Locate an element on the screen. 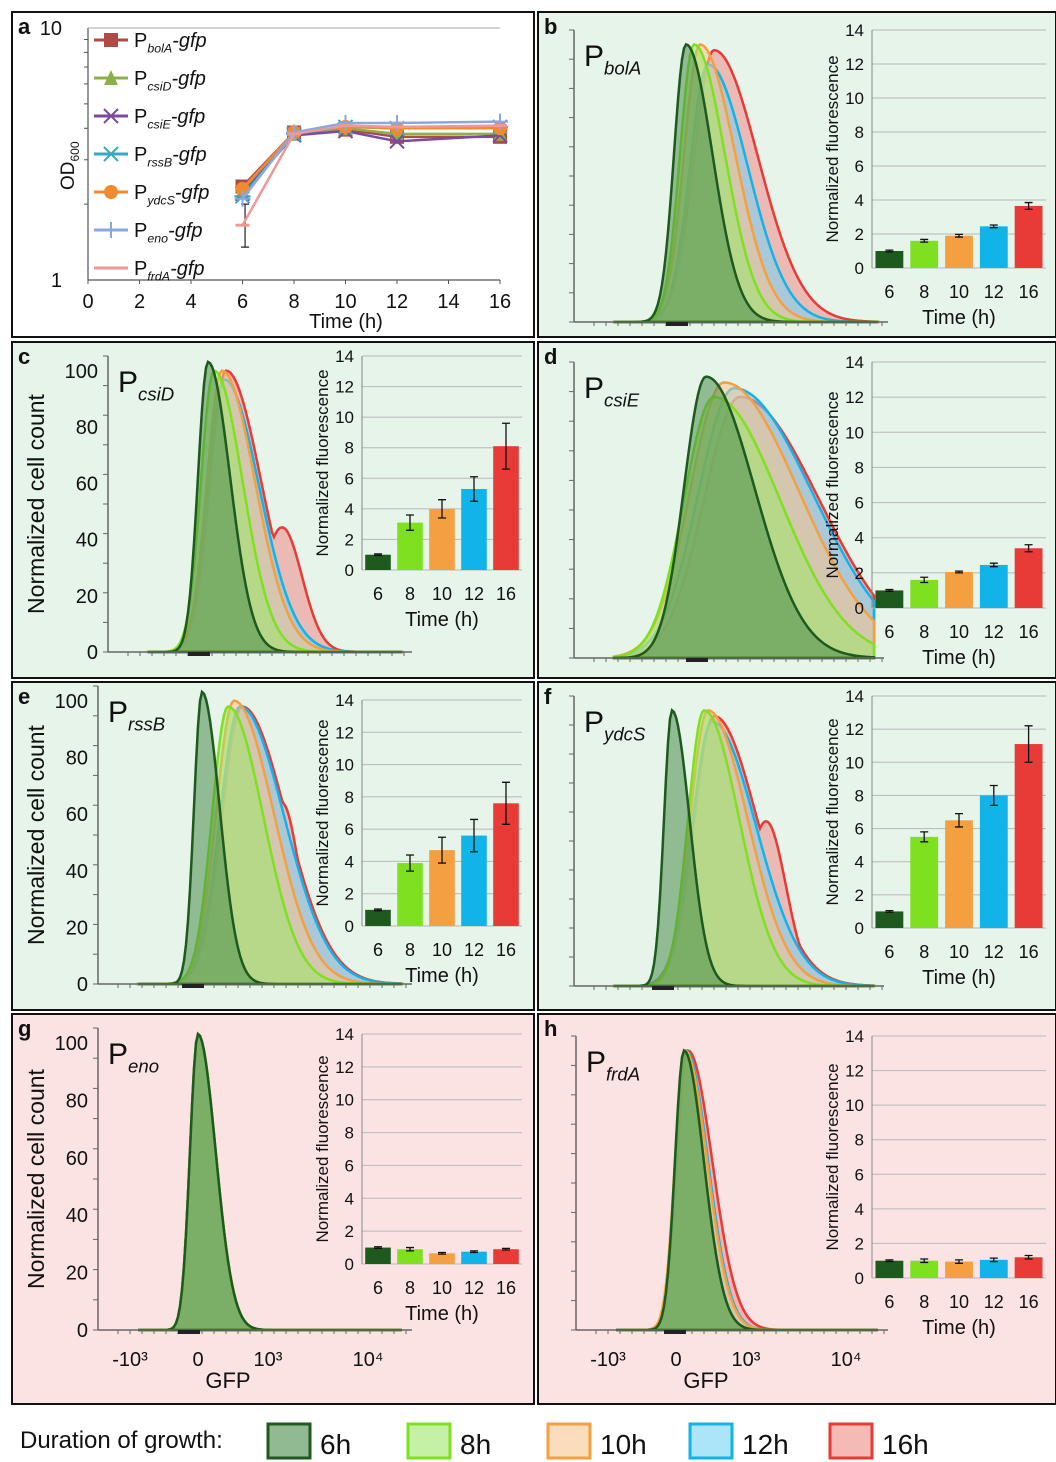 The image size is (1056, 1462). marker-x is located at coordinates (397, 141).